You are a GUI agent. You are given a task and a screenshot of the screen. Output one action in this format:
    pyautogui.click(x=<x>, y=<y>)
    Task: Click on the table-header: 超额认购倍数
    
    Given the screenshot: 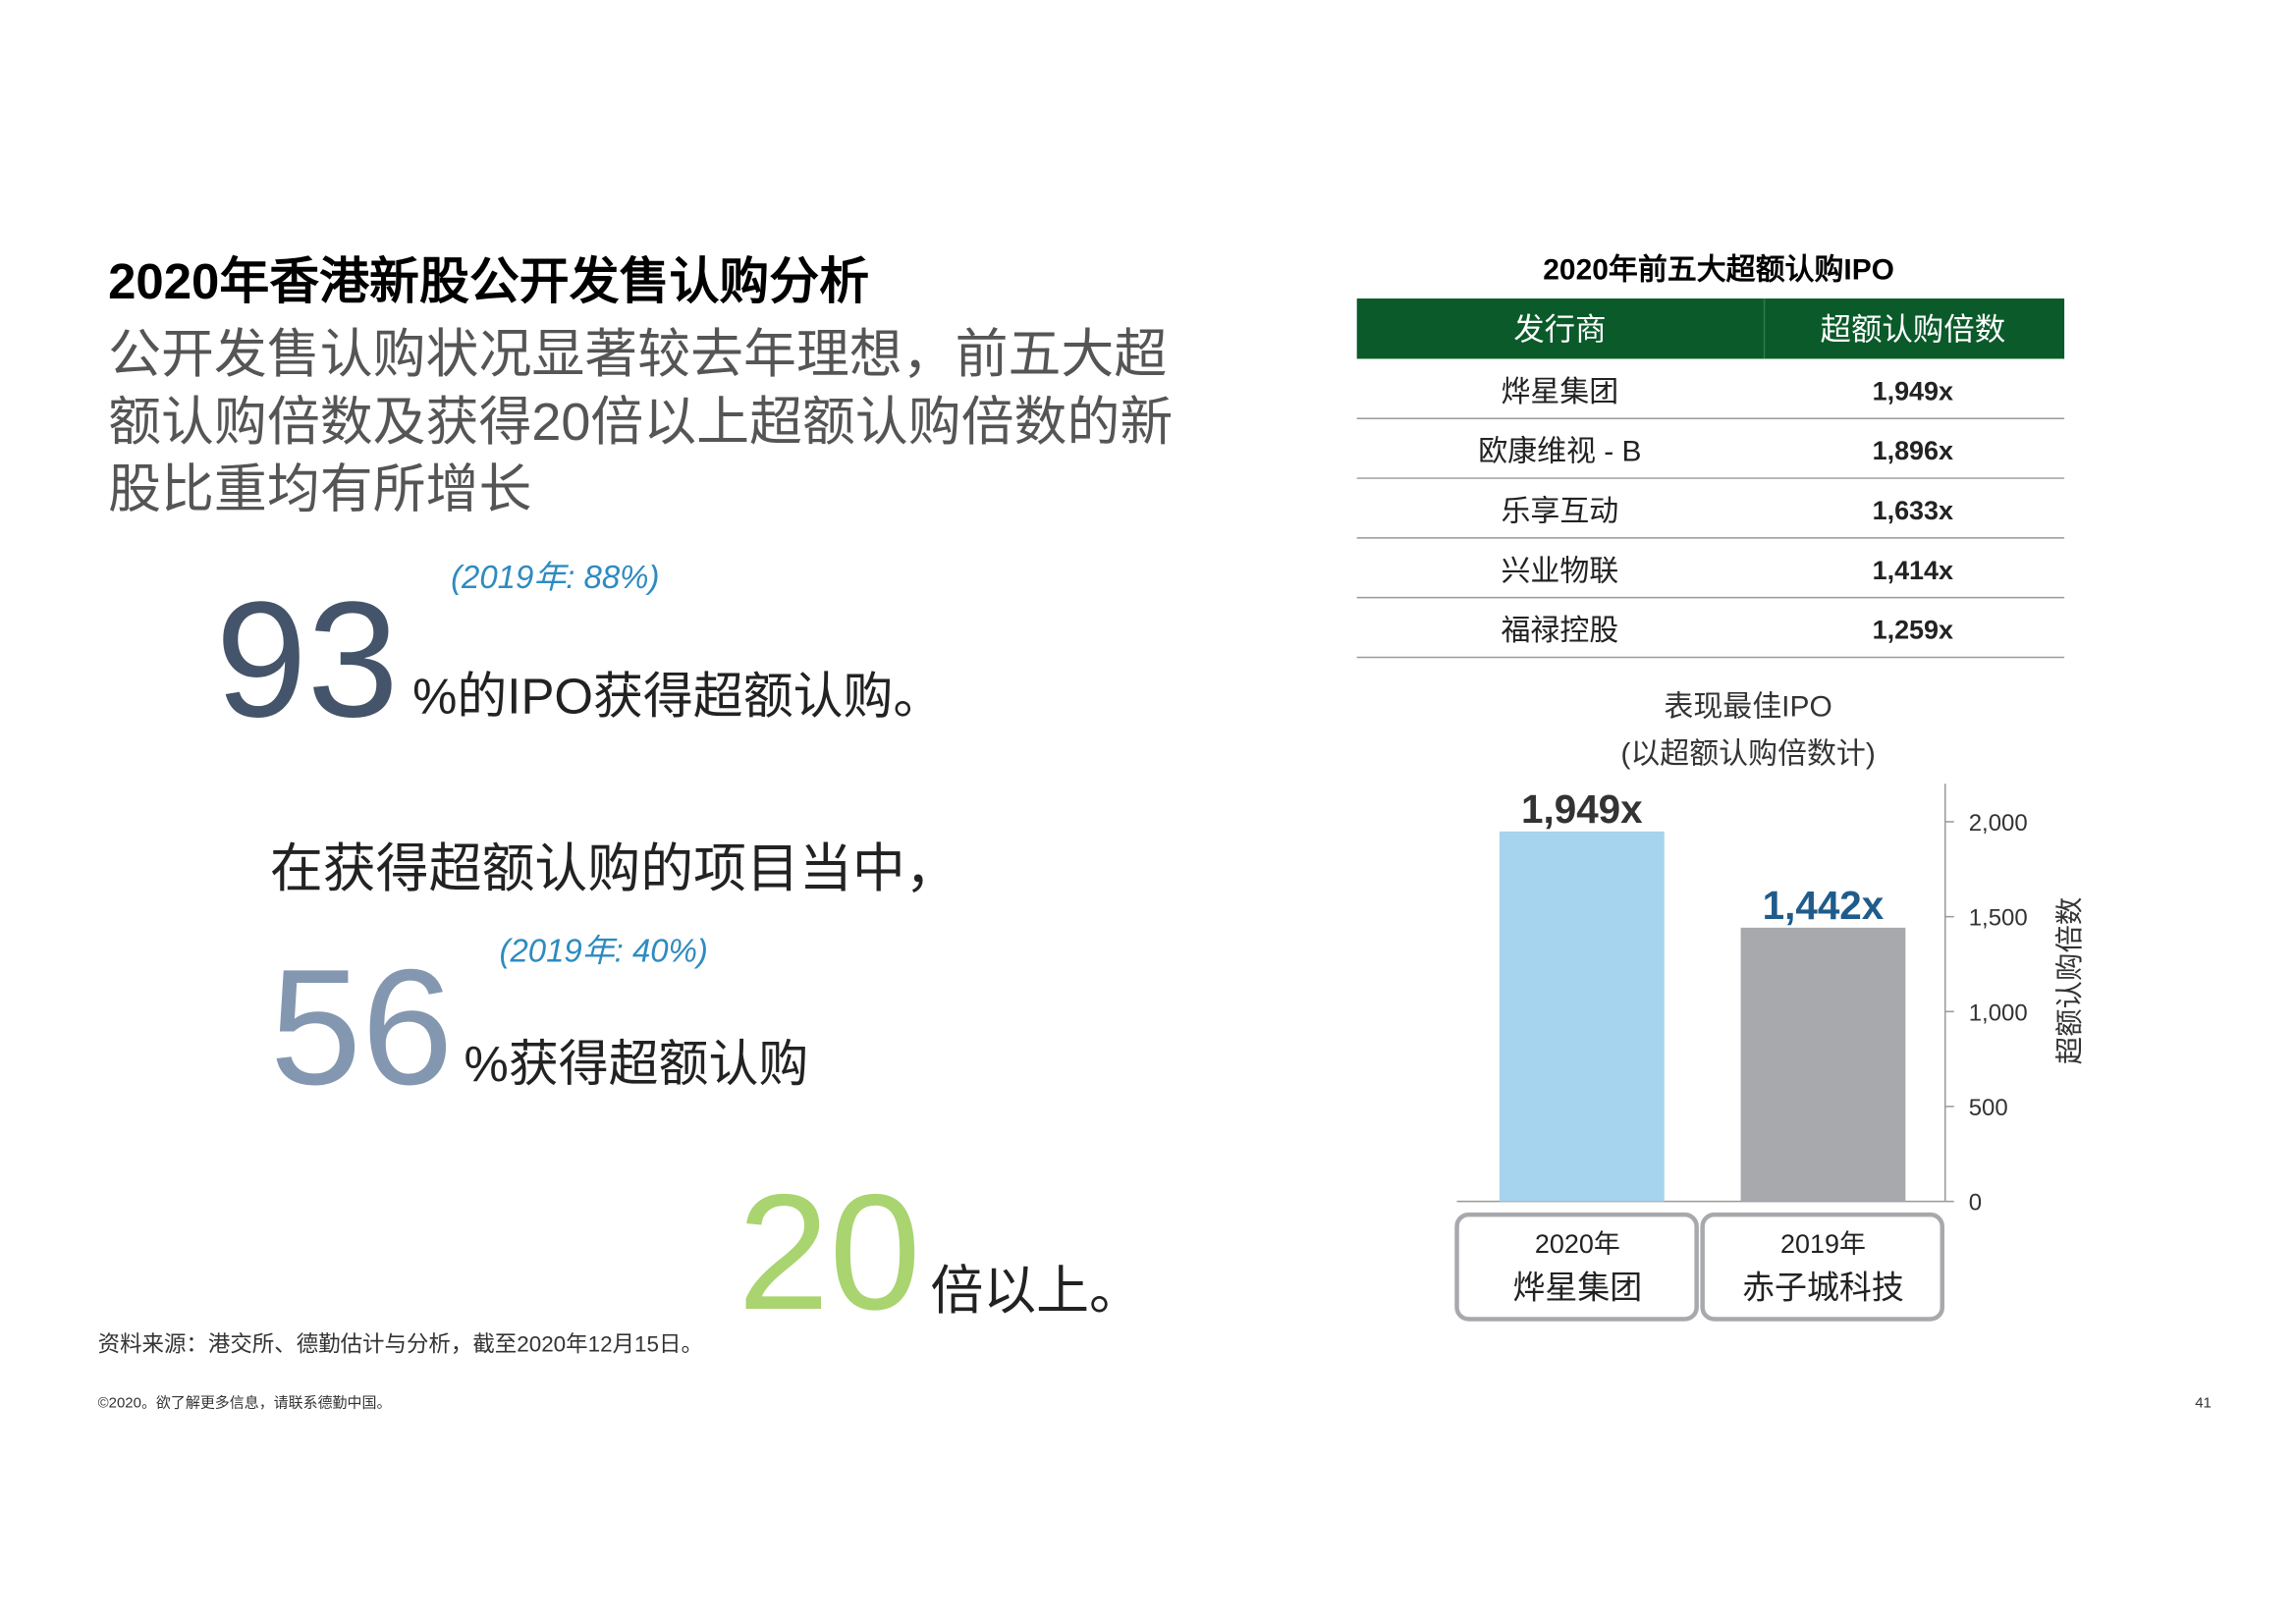 What is the action you would take?
    pyautogui.click(x=1913, y=329)
    